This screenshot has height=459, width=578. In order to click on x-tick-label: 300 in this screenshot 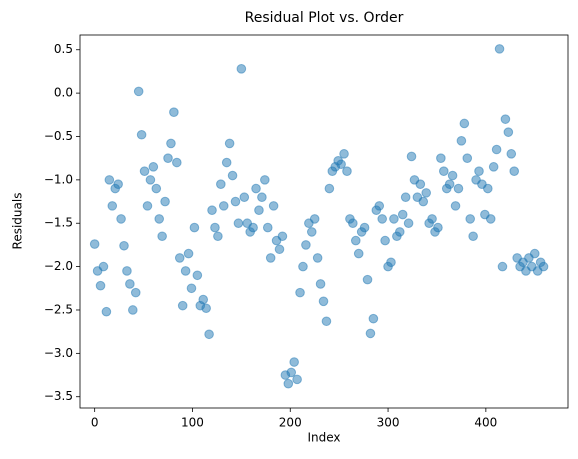, I will do `click(388, 423)`.